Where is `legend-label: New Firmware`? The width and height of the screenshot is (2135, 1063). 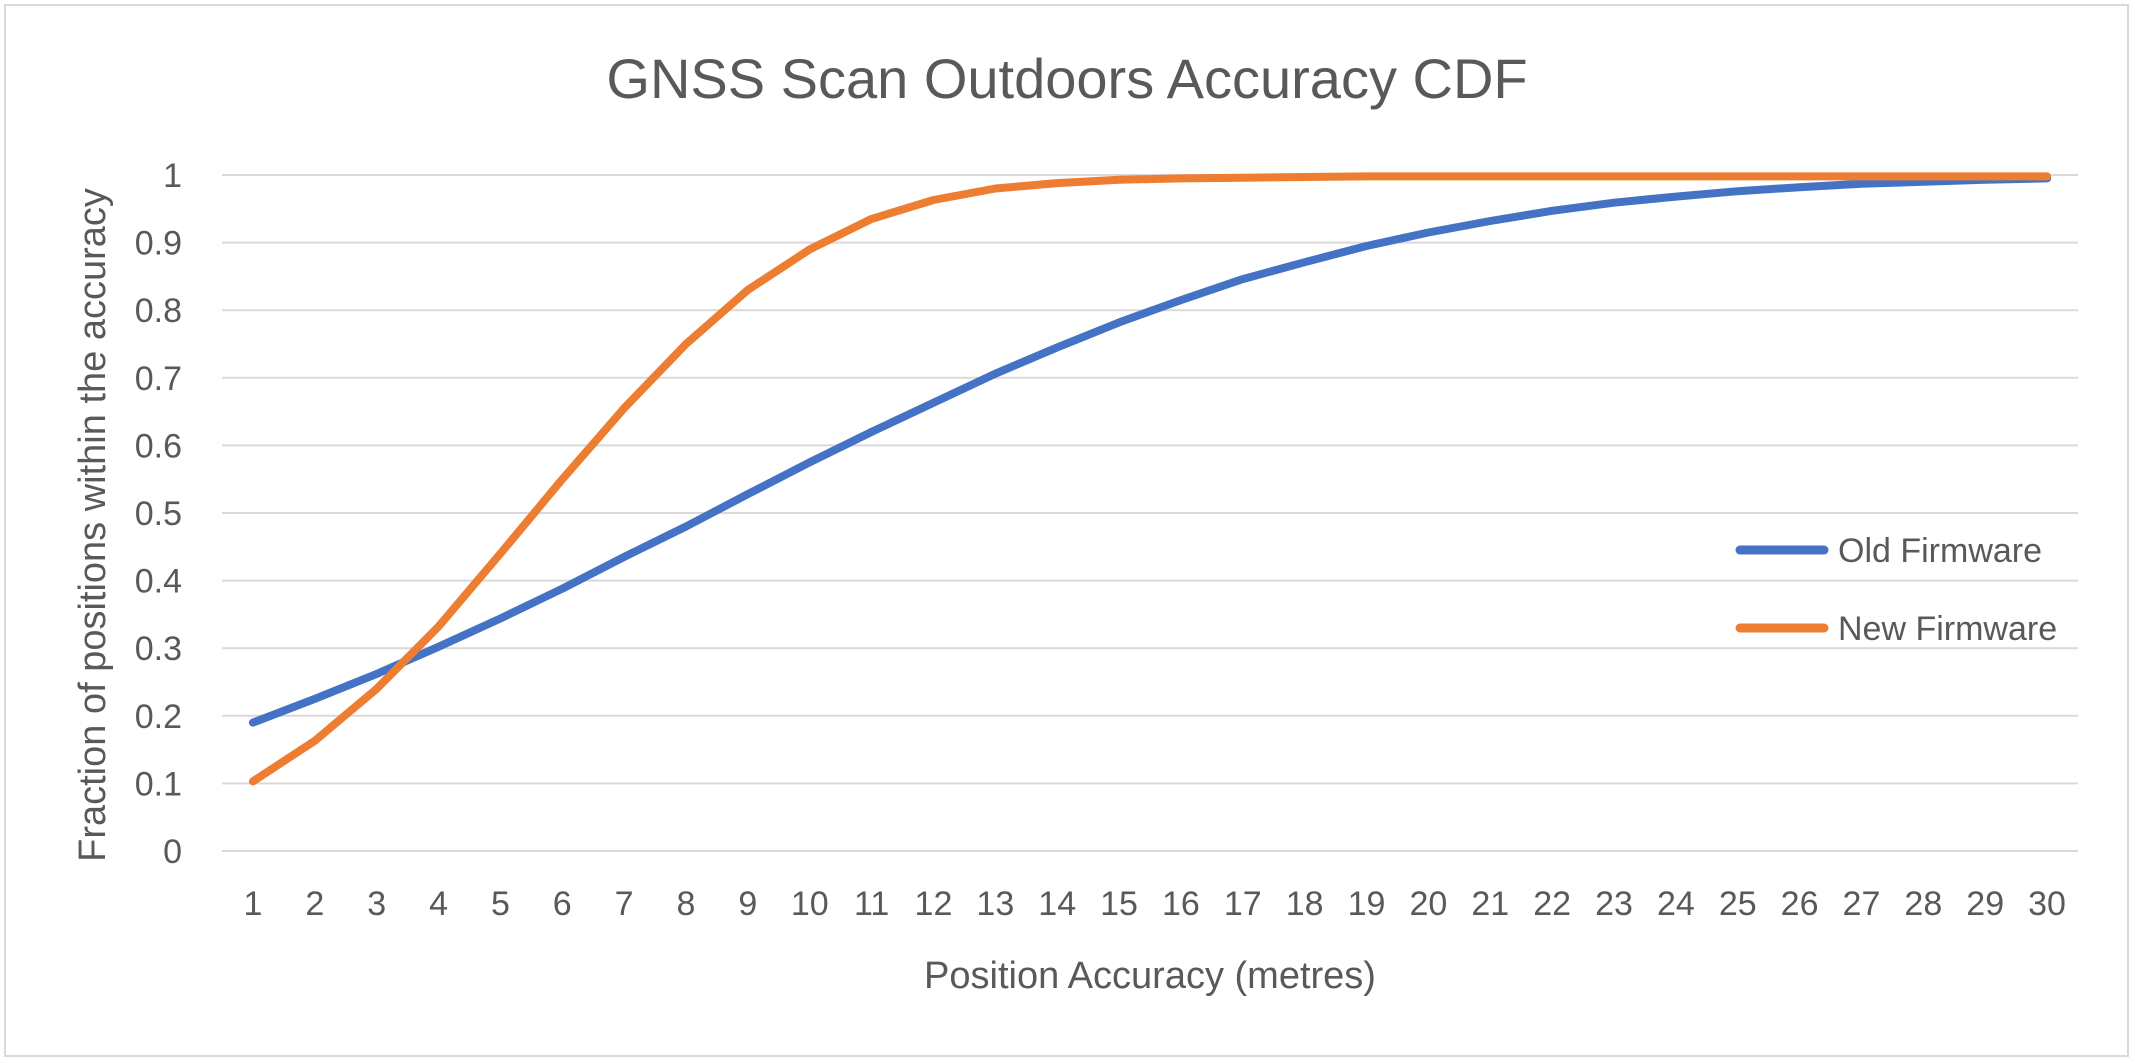
legend-label: New Firmware is located at coordinates (1947, 629).